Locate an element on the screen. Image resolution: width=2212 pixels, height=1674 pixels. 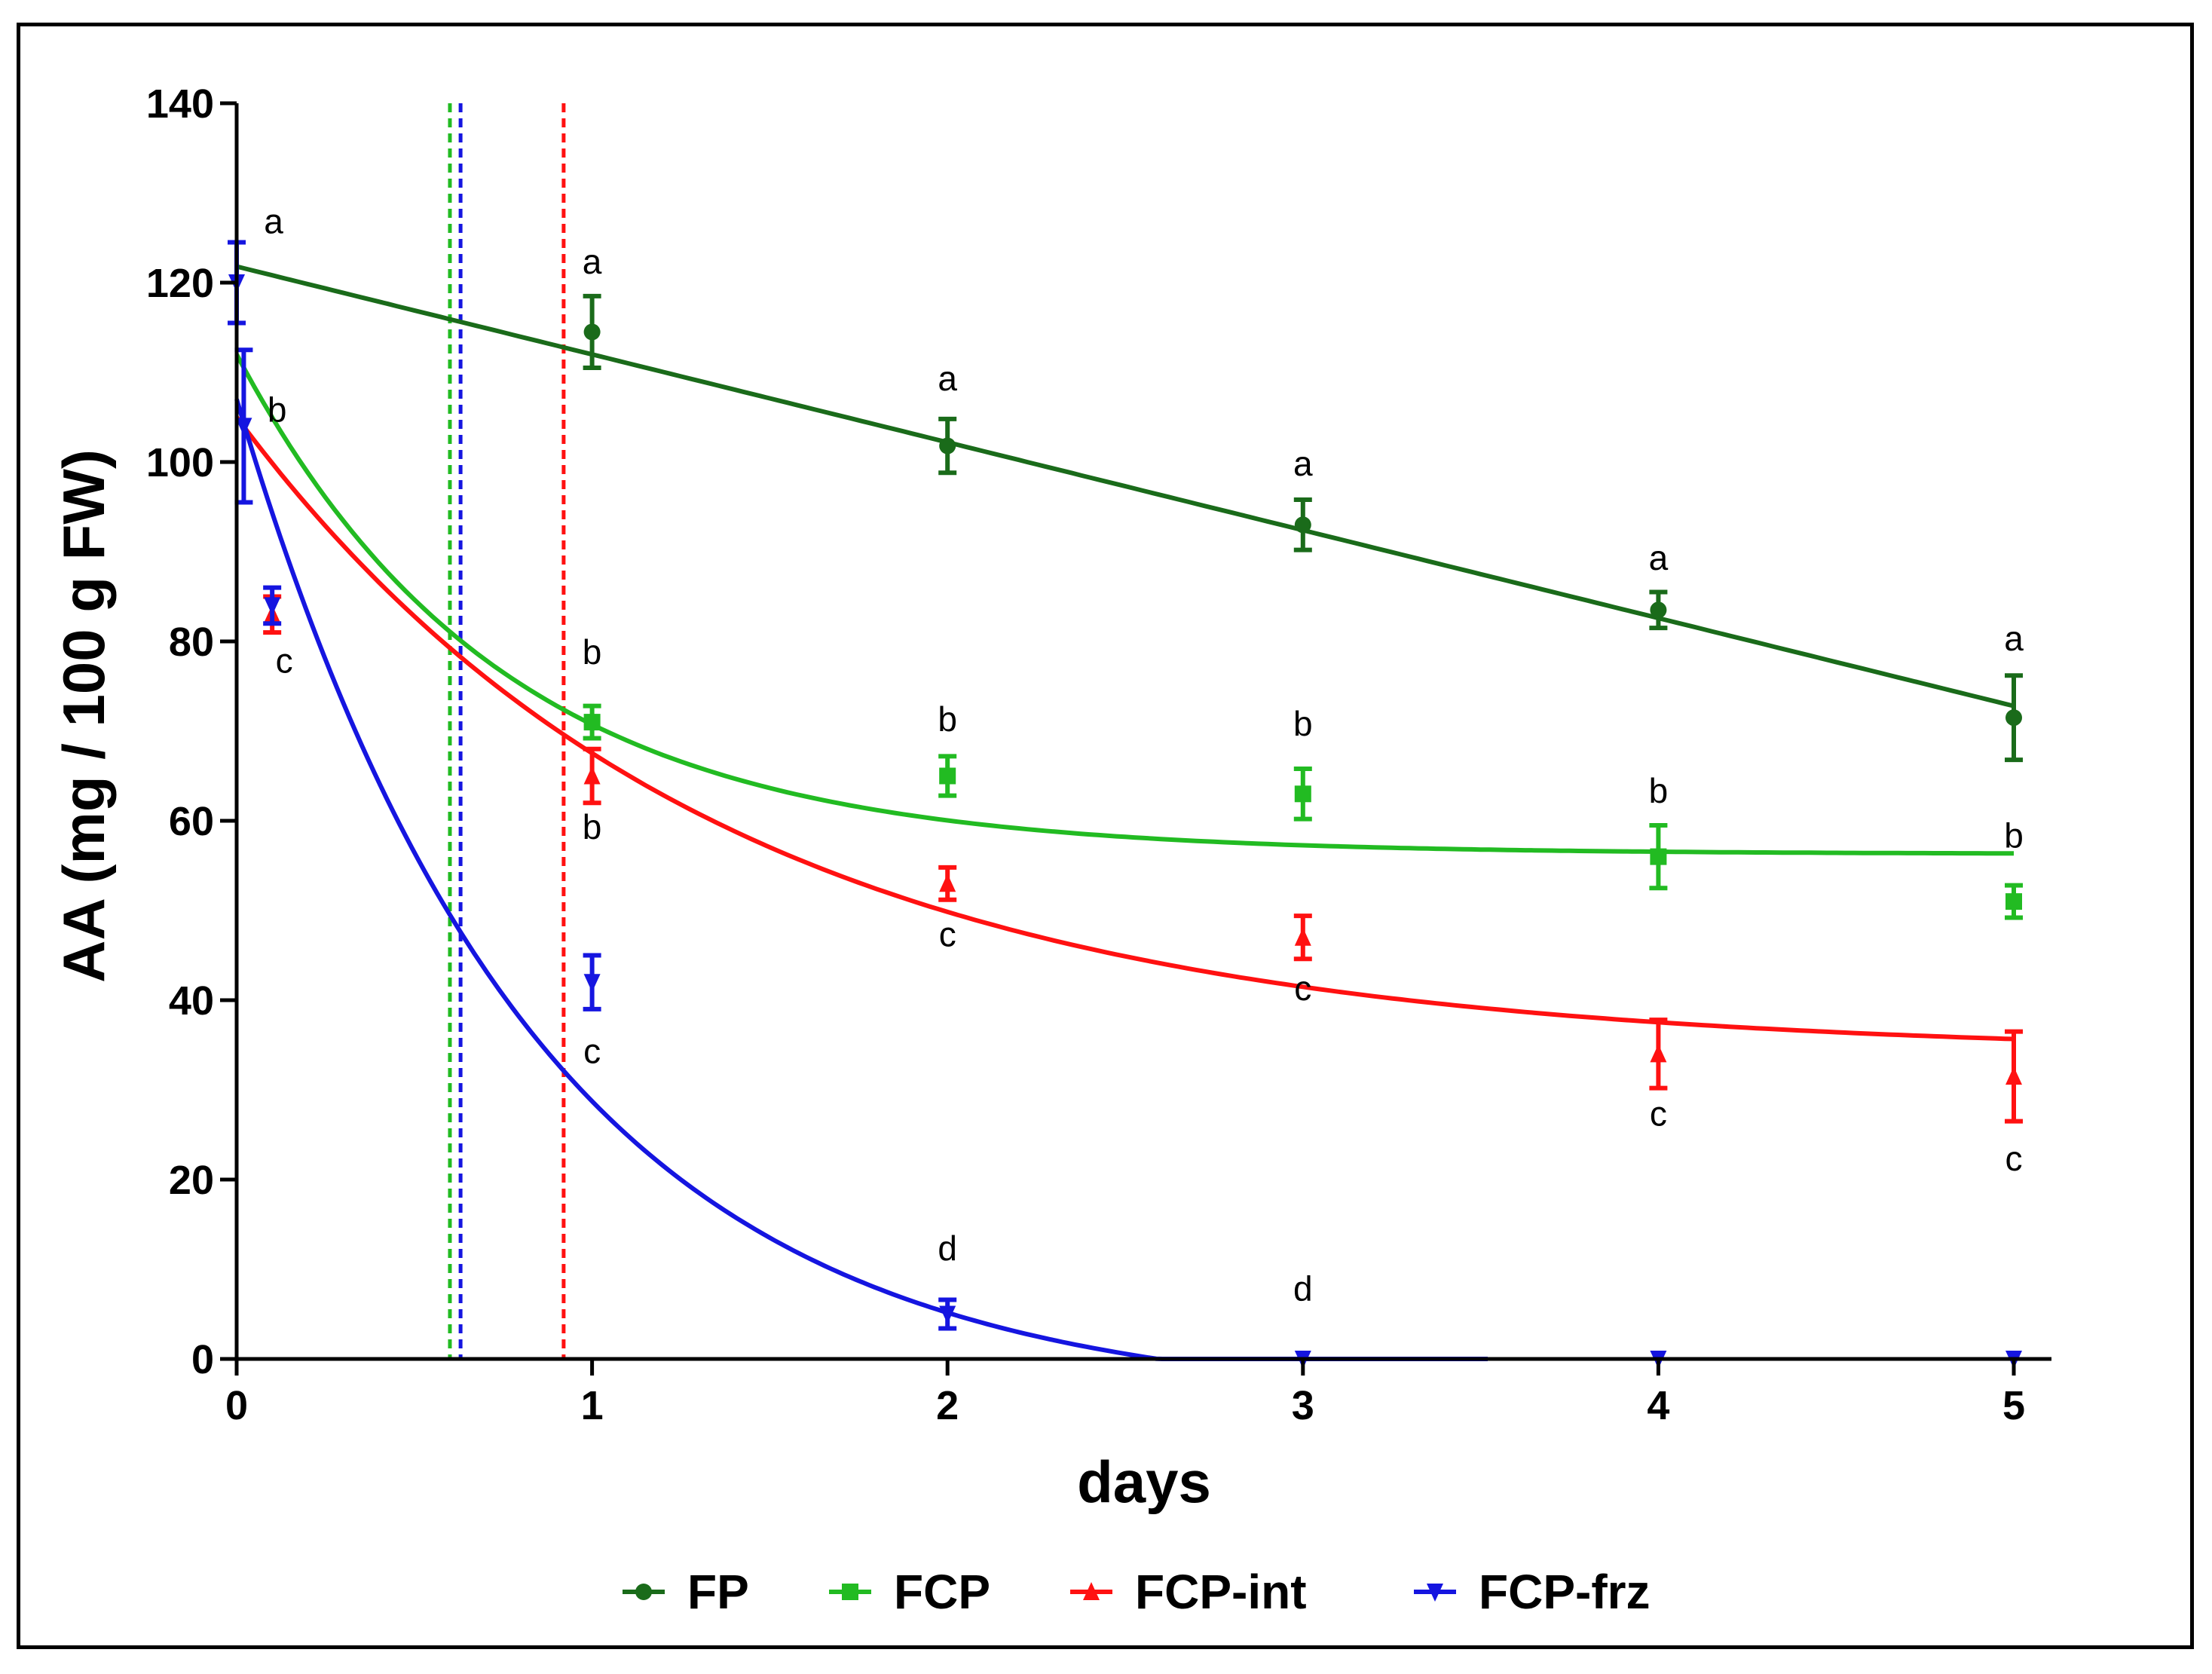
y-tick-label: 120 is located at coordinates (180, 284).